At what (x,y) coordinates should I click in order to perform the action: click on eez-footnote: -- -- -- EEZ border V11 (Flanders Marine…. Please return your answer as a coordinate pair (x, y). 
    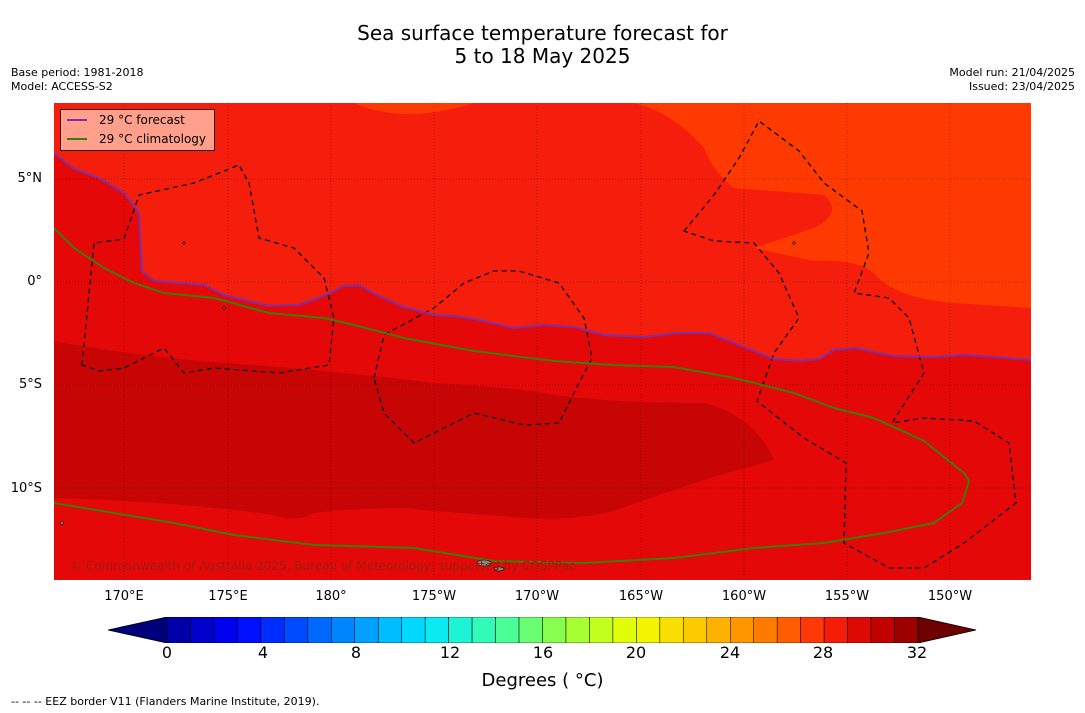
    Looking at the image, I should click on (165, 701).